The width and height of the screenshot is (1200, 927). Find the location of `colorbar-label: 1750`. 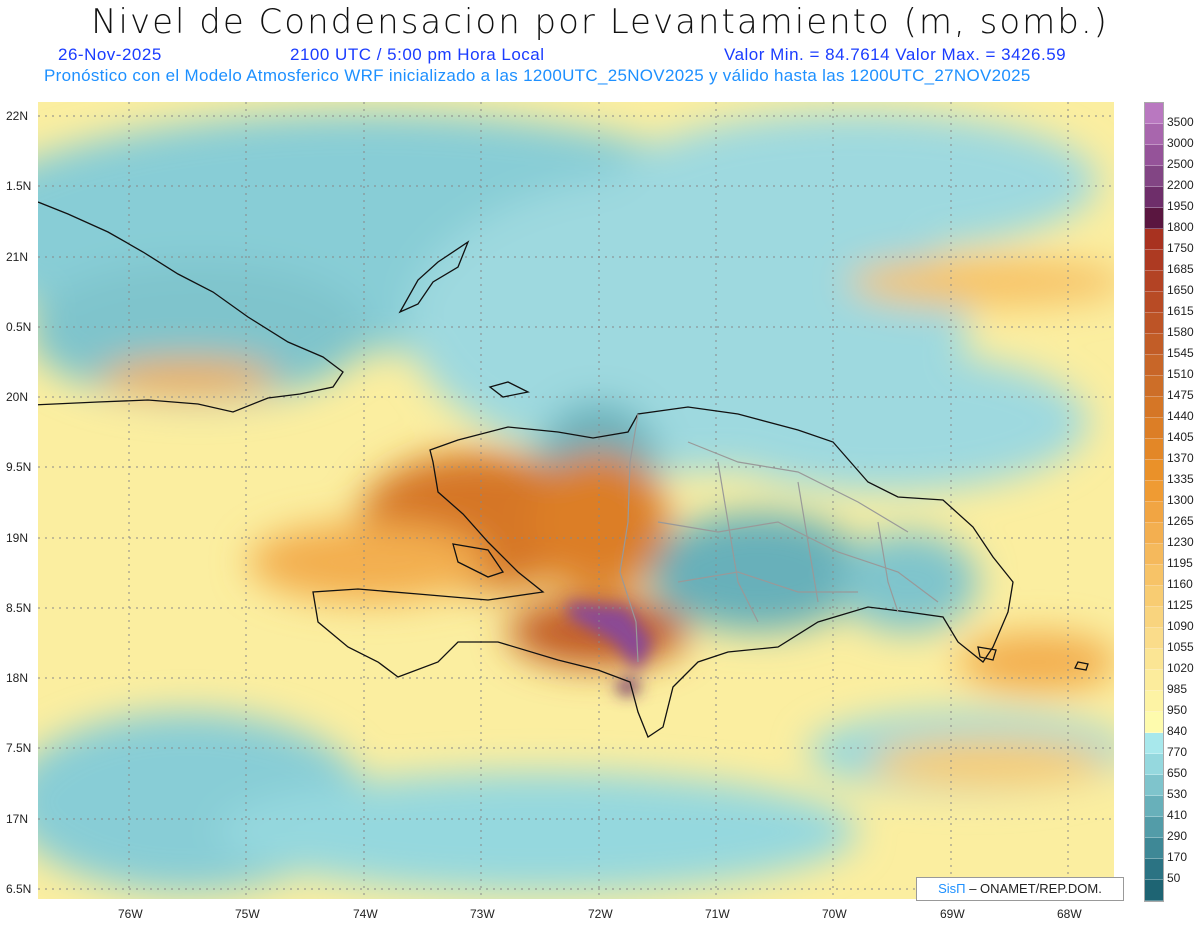

colorbar-label: 1750 is located at coordinates (1180, 248).